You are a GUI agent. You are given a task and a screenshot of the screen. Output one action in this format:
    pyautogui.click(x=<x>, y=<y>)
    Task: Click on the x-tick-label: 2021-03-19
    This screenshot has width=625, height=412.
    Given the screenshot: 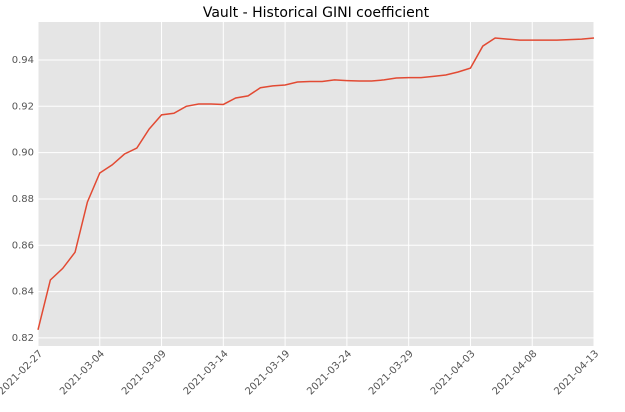 What is the action you would take?
    pyautogui.click(x=267, y=372)
    